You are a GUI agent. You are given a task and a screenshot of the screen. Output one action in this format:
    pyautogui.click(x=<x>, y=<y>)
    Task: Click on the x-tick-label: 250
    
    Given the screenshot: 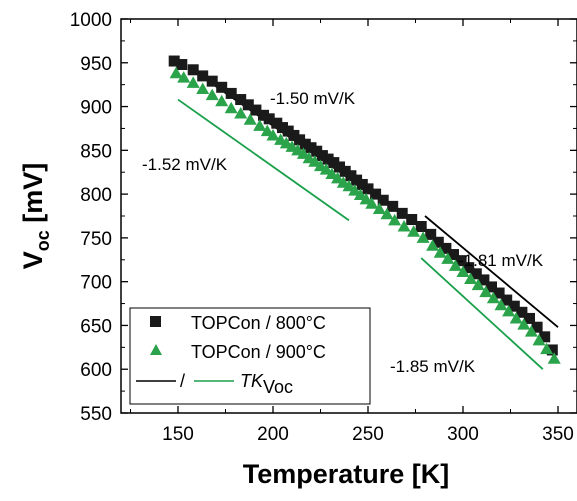 What is the action you would take?
    pyautogui.click(x=368, y=434)
    